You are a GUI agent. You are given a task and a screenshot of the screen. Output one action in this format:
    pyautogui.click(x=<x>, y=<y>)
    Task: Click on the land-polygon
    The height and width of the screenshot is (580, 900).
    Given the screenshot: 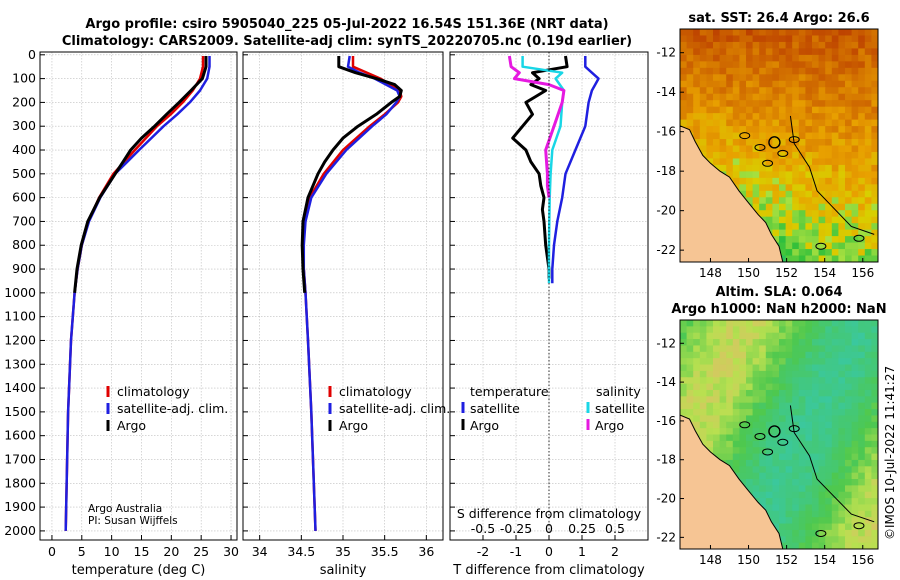 What is the action you would take?
    pyautogui.click(x=732, y=481)
    